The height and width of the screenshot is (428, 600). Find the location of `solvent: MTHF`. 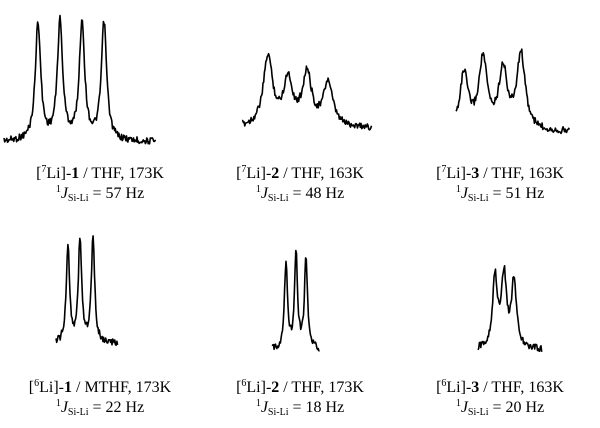

solvent: MTHF is located at coordinates (106, 387).